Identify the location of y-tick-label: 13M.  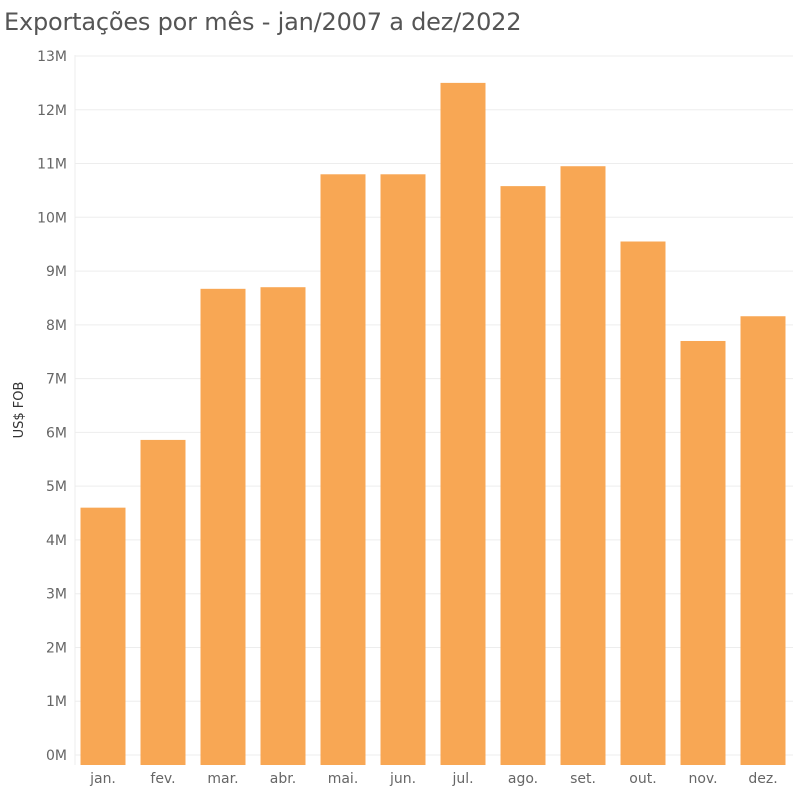
(52, 57).